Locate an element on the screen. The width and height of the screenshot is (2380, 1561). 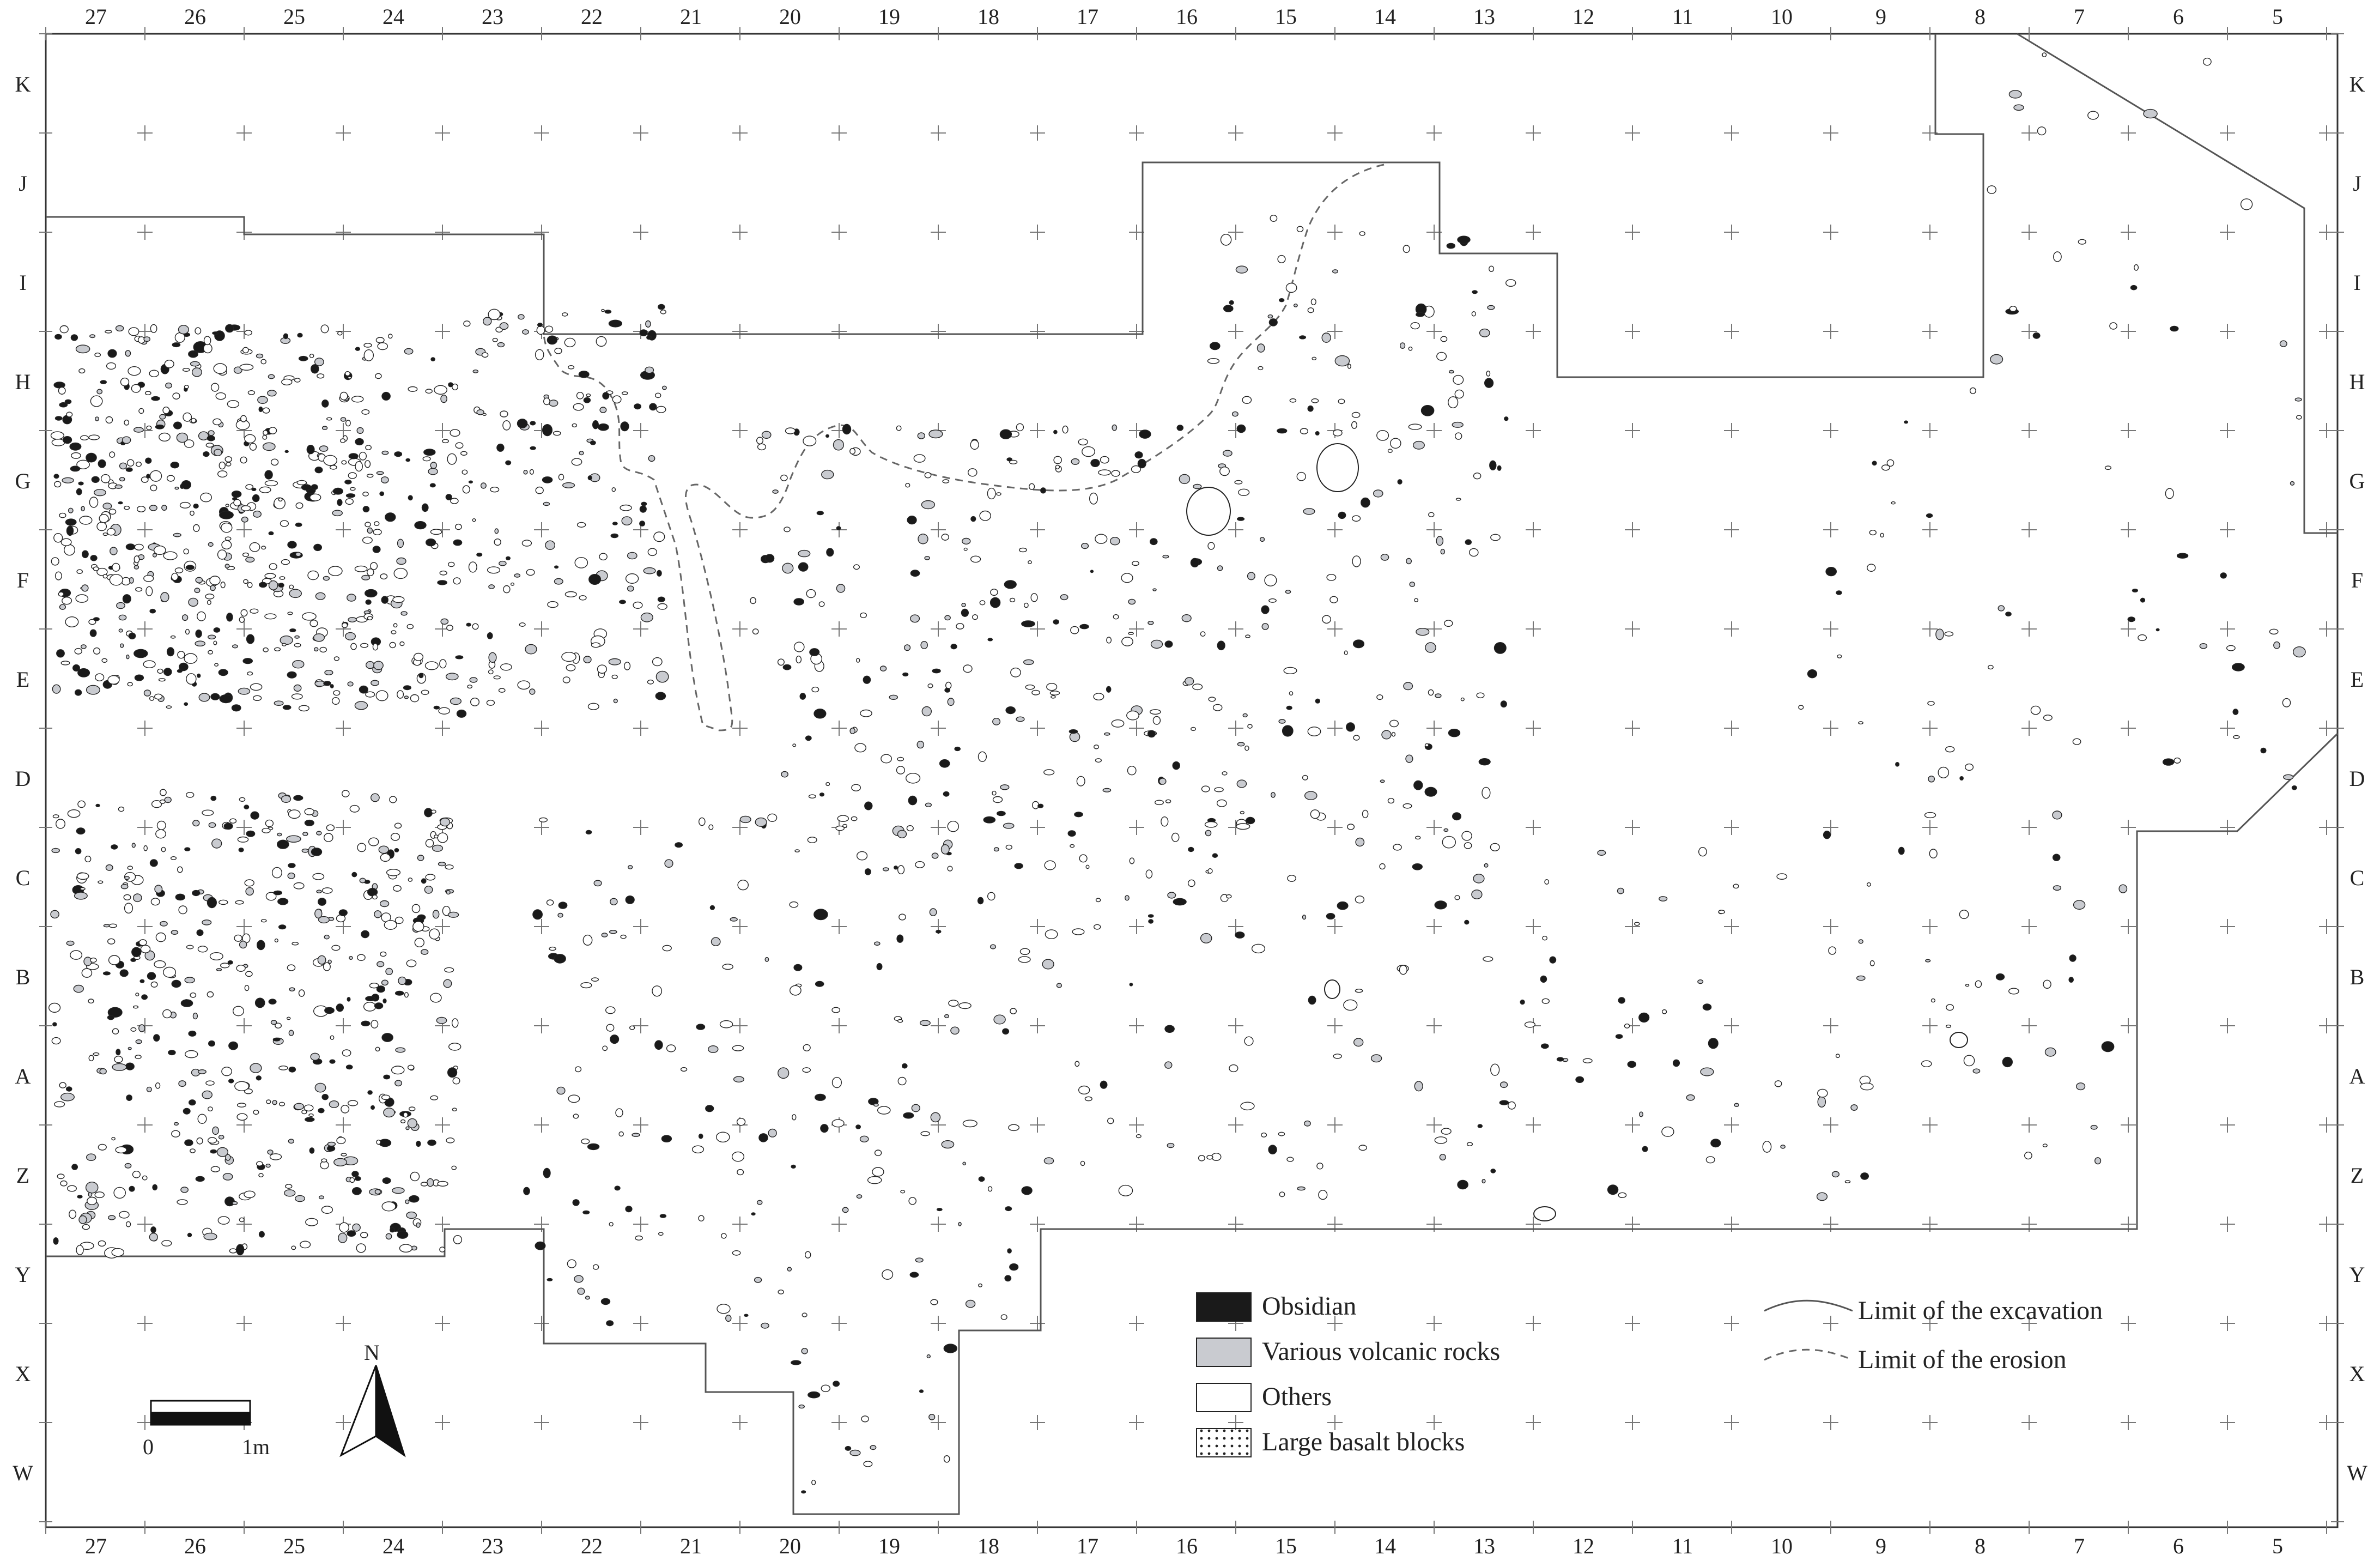
column-label-bottom: 10 is located at coordinates (1782, 1546).